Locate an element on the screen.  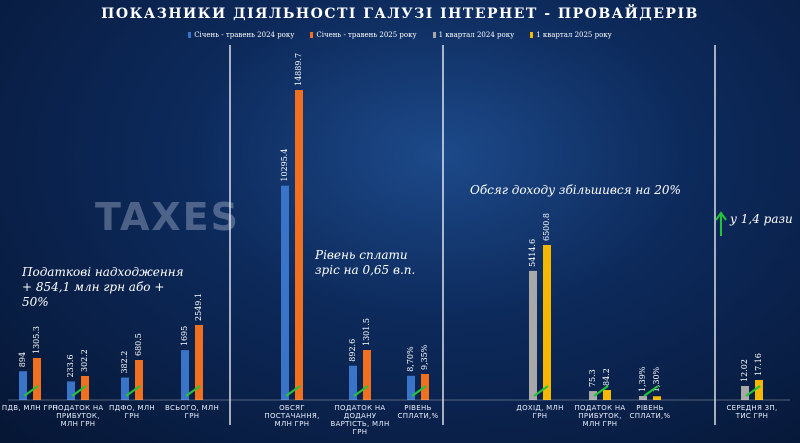
annotation: Рівень сплати зріс на 0,65 в.п. is located at coordinates (365, 262).